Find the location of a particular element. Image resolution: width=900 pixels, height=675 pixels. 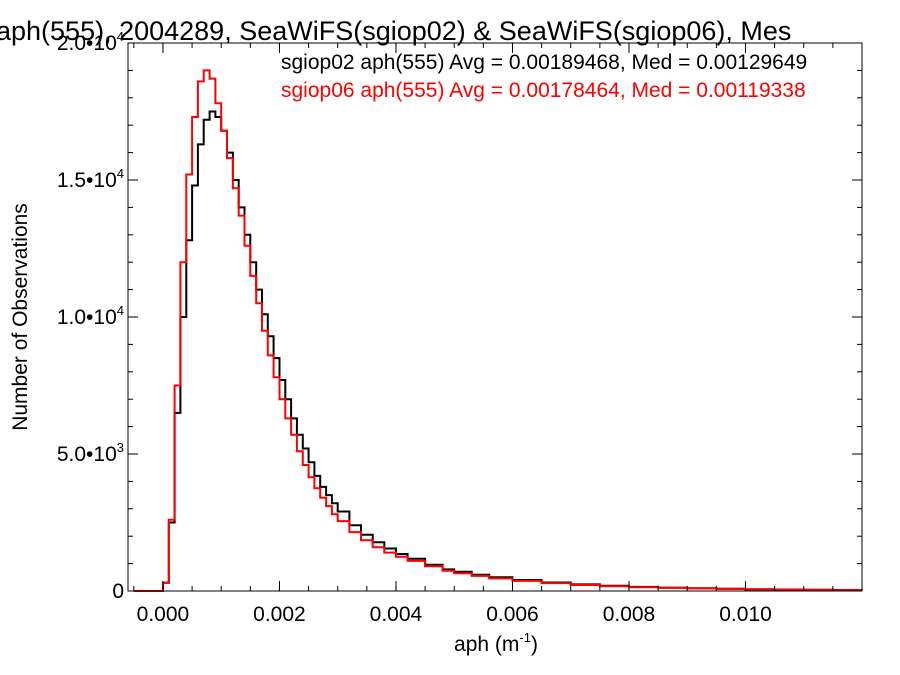

x-tick-label: 0.000 is located at coordinates (163, 614).